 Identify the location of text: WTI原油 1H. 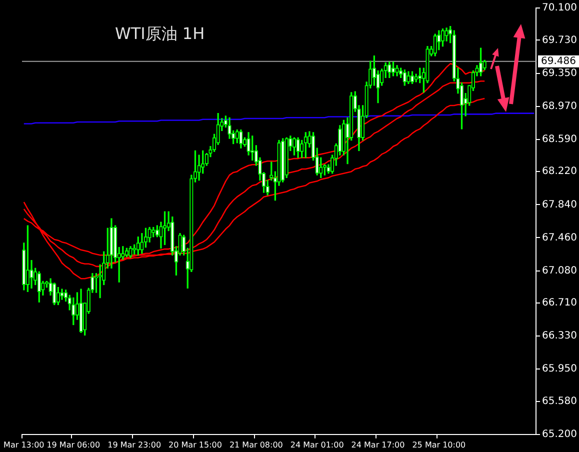
(160, 34).